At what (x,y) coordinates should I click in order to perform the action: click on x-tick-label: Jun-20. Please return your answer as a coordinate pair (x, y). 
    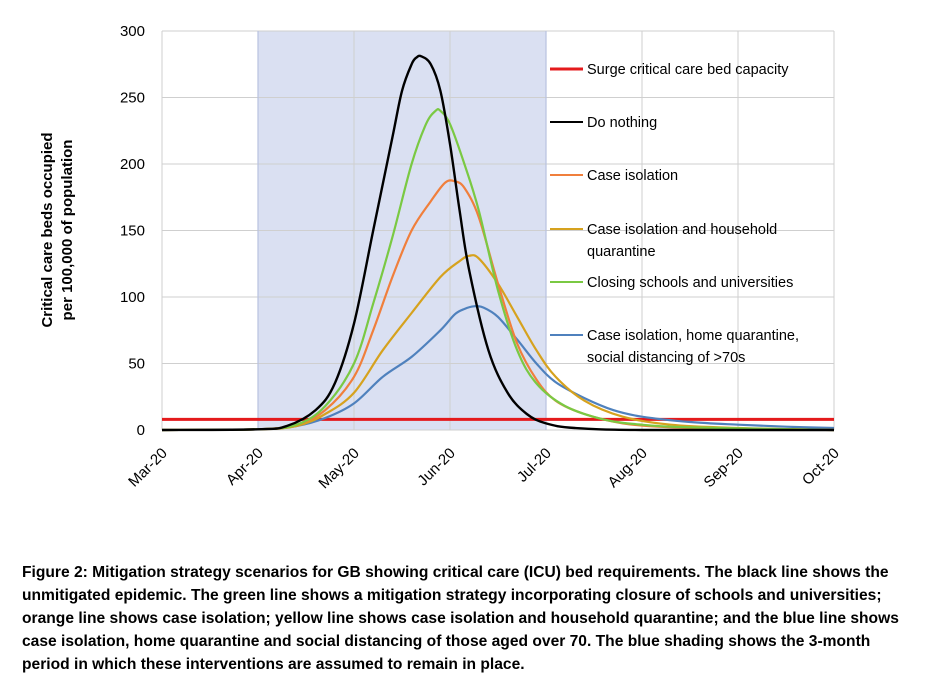
    Looking at the image, I should click on (436, 467).